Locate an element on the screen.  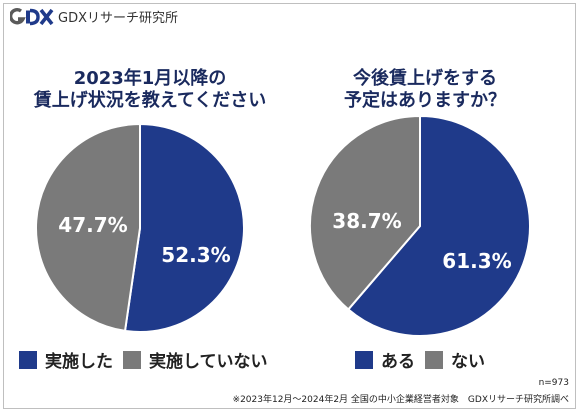
brand-name: GDXリサーチ研究所 is located at coordinates (118, 16).